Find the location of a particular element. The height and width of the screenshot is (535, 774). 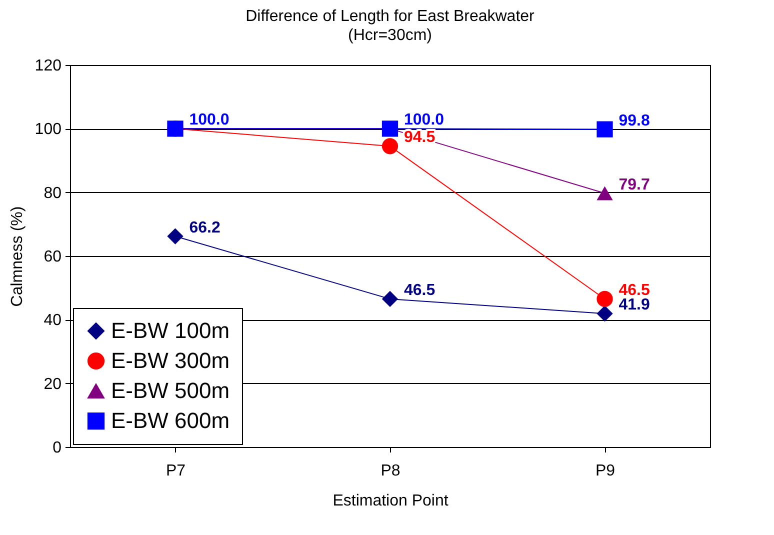

legend-label: E-BW 100m is located at coordinates (170, 330).